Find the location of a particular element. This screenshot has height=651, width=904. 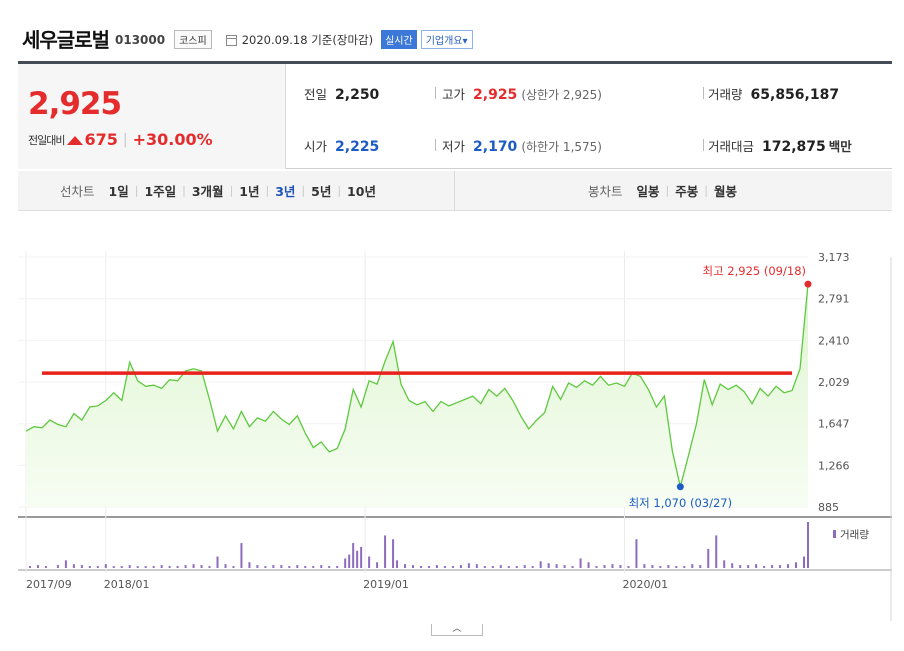

line-chart-periods: 선차트 1일 | 1주일 | 3개월 | 1년 | 3년 | 5년 | 10년 is located at coordinates (218, 190).